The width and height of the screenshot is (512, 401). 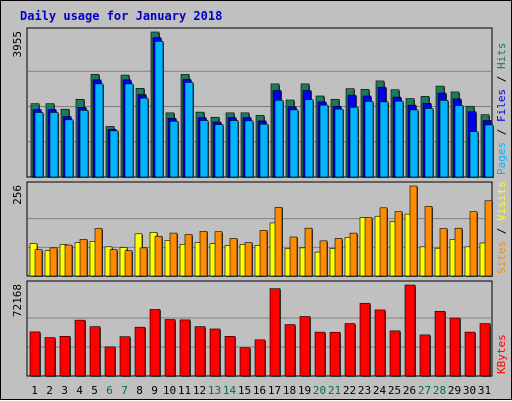 What do you see at coordinates (230, 390) in the screenshot?
I see `x-tick-label-day-14: 14` at bounding box center [230, 390].